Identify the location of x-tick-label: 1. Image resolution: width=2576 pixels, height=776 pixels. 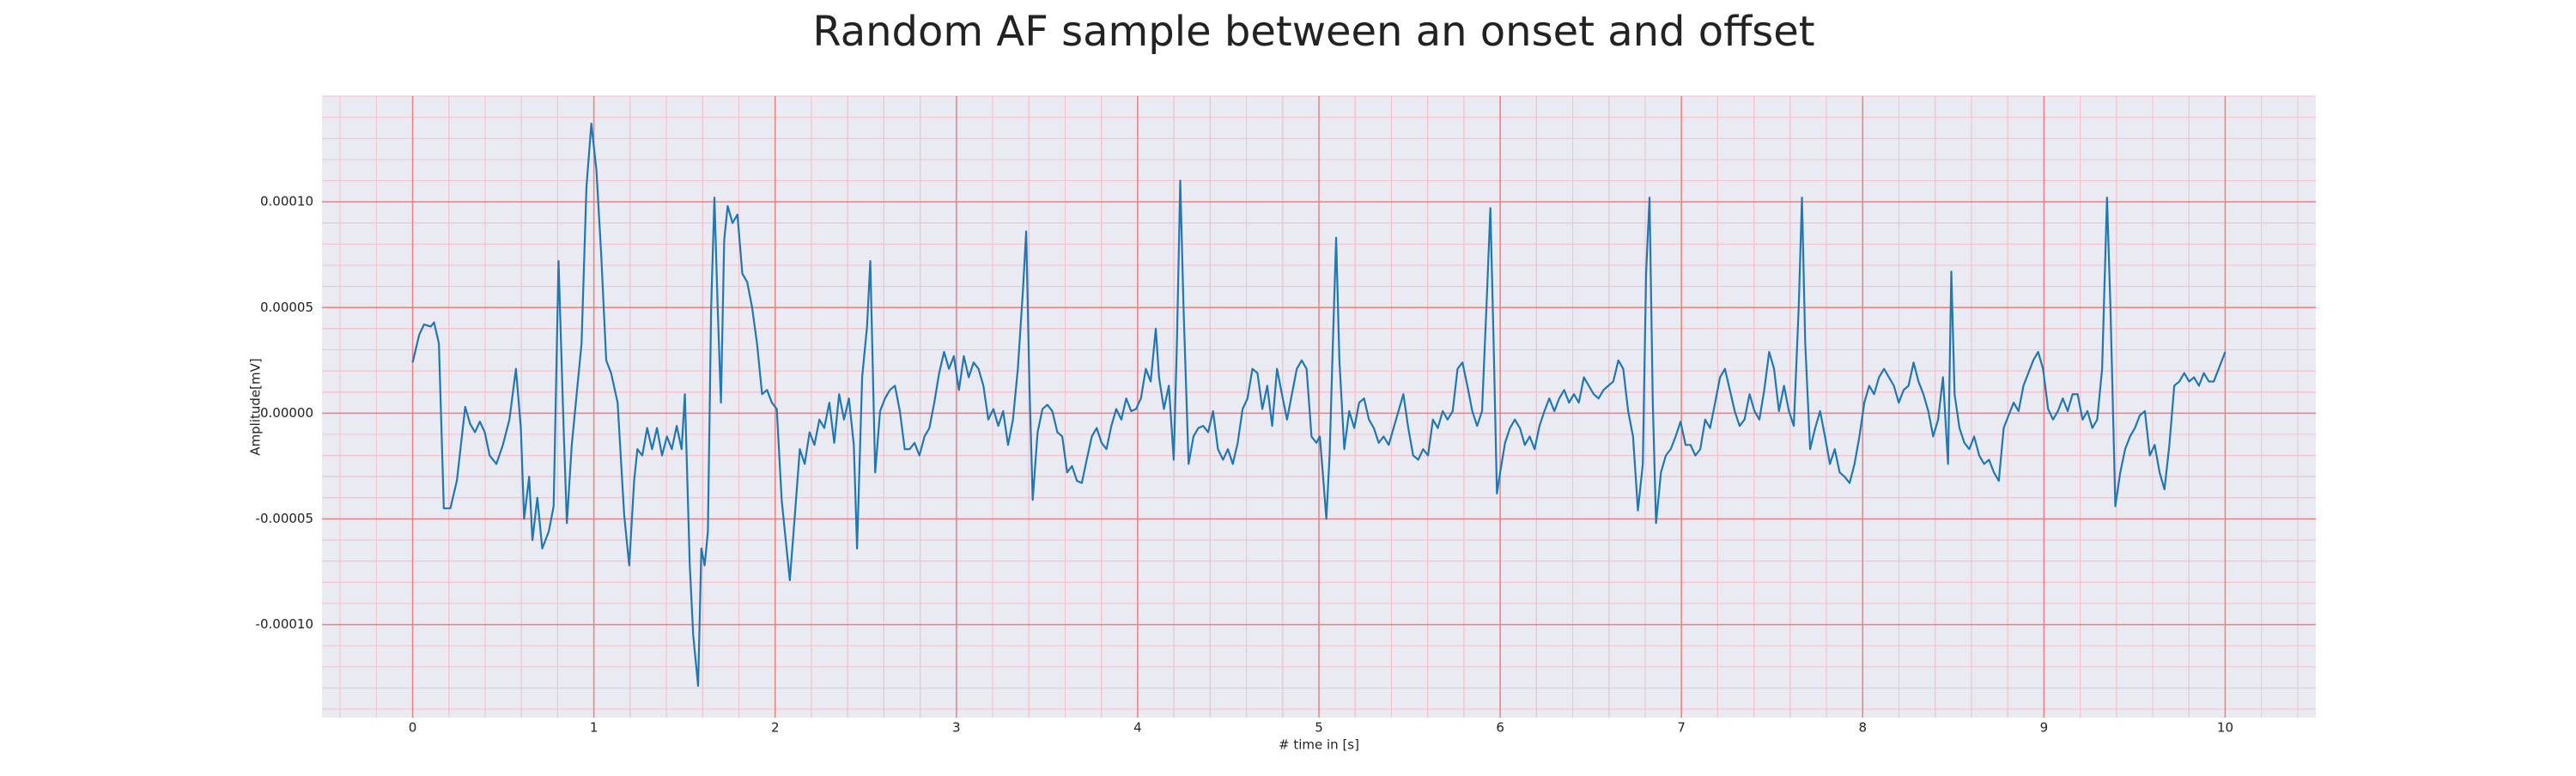
(594, 728).